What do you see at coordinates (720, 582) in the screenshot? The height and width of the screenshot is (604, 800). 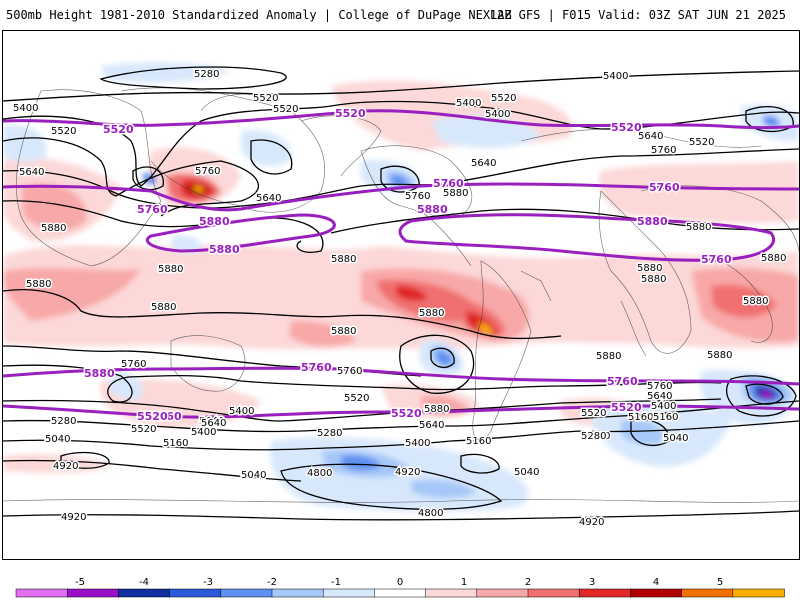 I see `colorbar-tick-label: 5` at bounding box center [720, 582].